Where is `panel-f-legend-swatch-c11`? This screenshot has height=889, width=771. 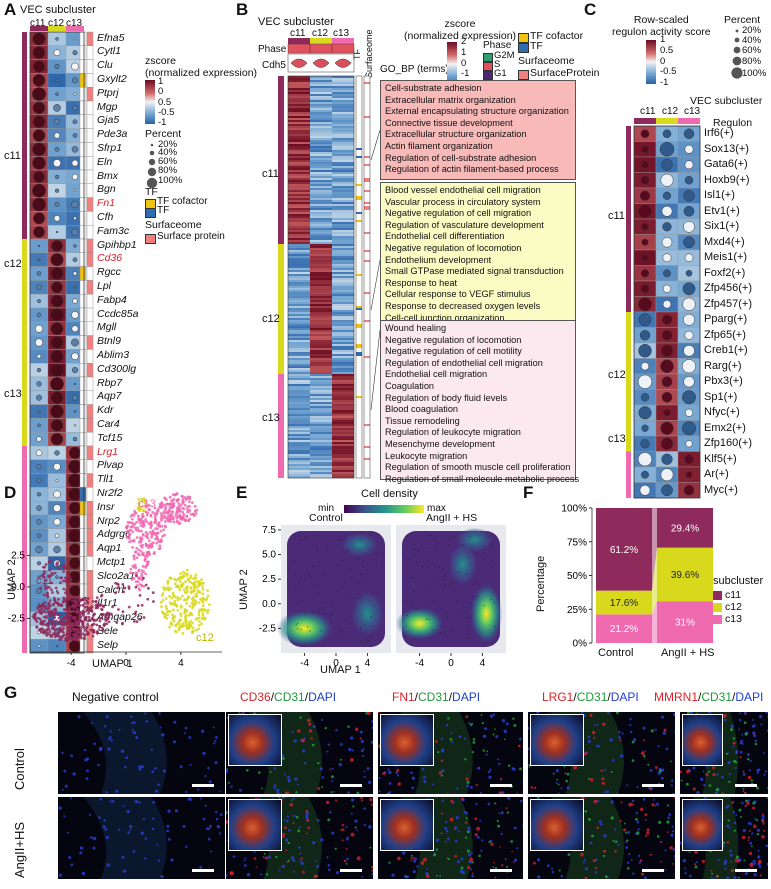 panel-f-legend-swatch-c11 is located at coordinates (717, 595).